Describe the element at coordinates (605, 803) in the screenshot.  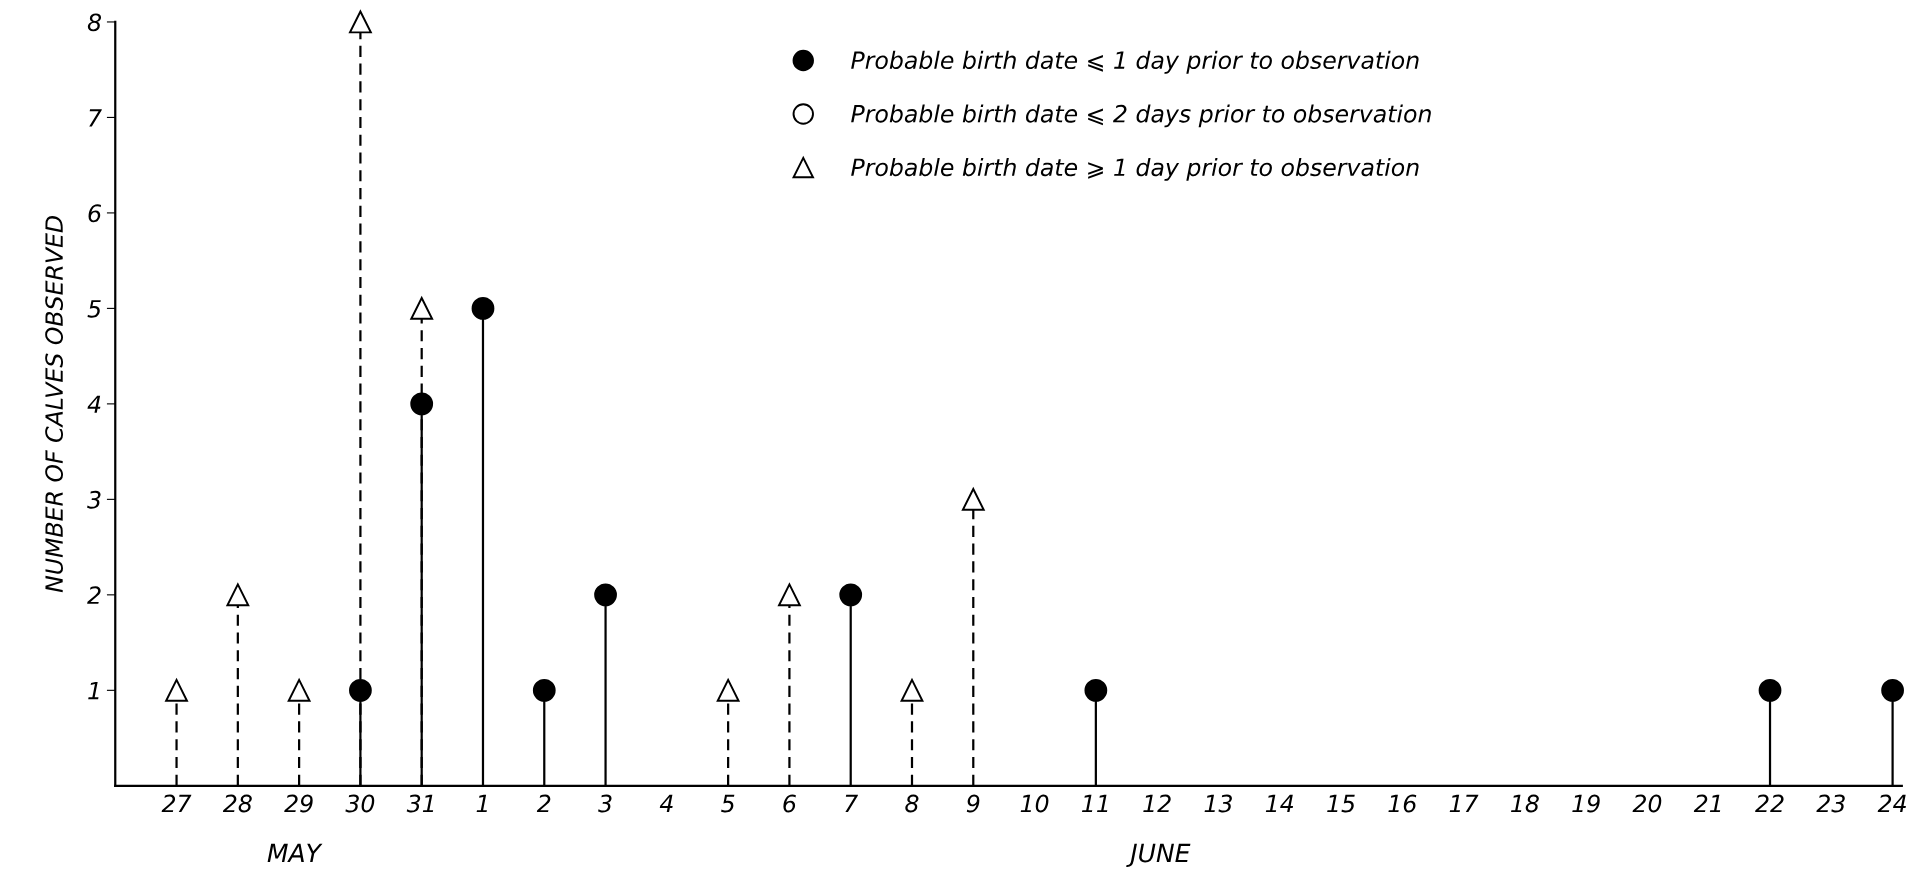
I see `x-tick-label: 3` at that location.